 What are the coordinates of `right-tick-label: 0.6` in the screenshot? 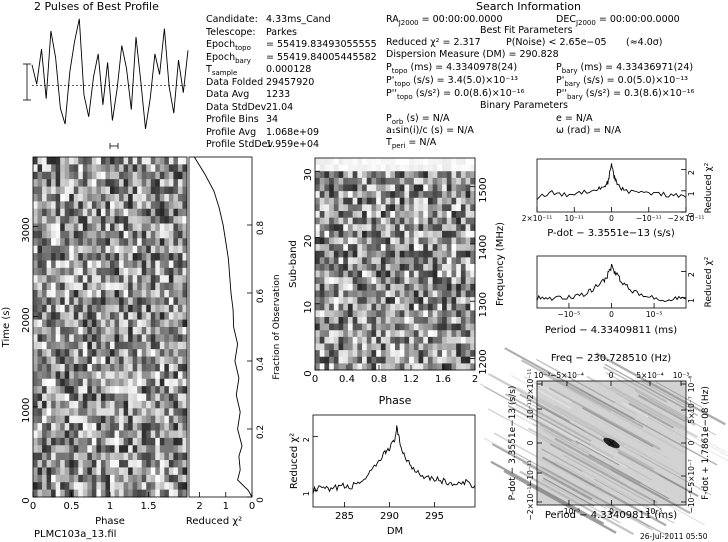 It's located at (261, 296).